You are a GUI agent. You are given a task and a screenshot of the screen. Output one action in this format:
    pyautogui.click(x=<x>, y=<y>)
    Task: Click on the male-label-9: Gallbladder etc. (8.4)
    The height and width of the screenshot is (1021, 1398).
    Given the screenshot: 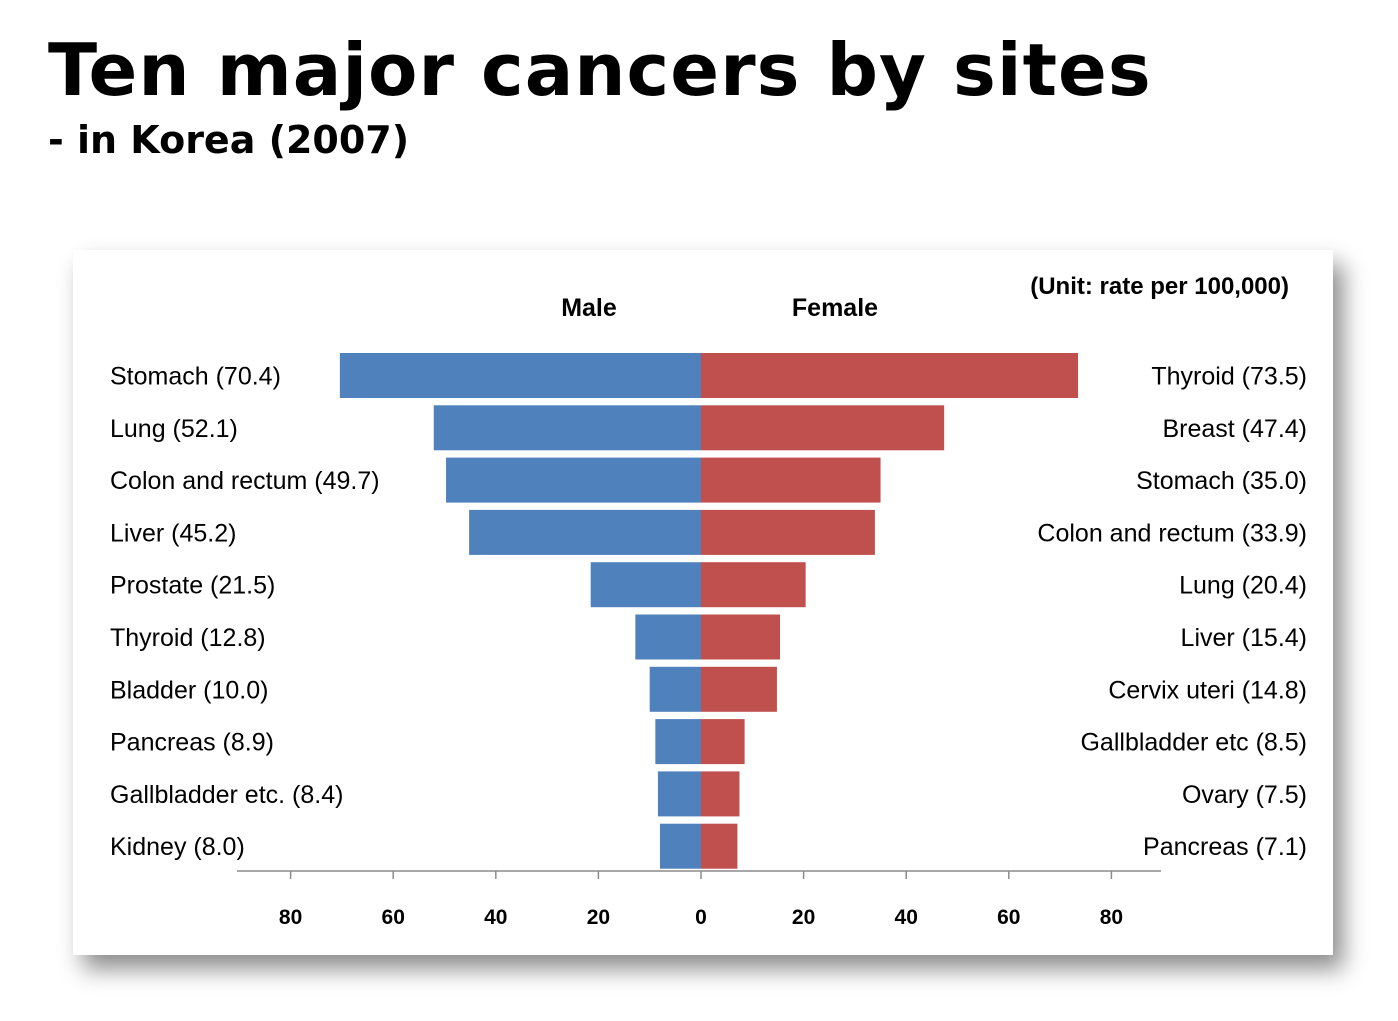 What is the action you would take?
    pyautogui.click(x=226, y=795)
    